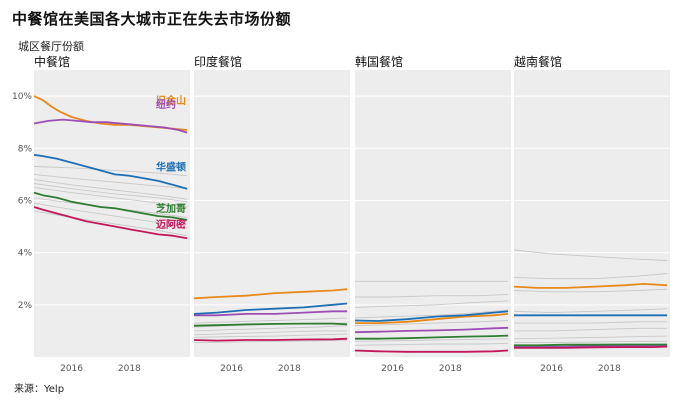 This screenshot has width=700, height=402. Describe the element at coordinates (25, 306) in the screenshot. I see `y-tick-label: 2%` at that location.